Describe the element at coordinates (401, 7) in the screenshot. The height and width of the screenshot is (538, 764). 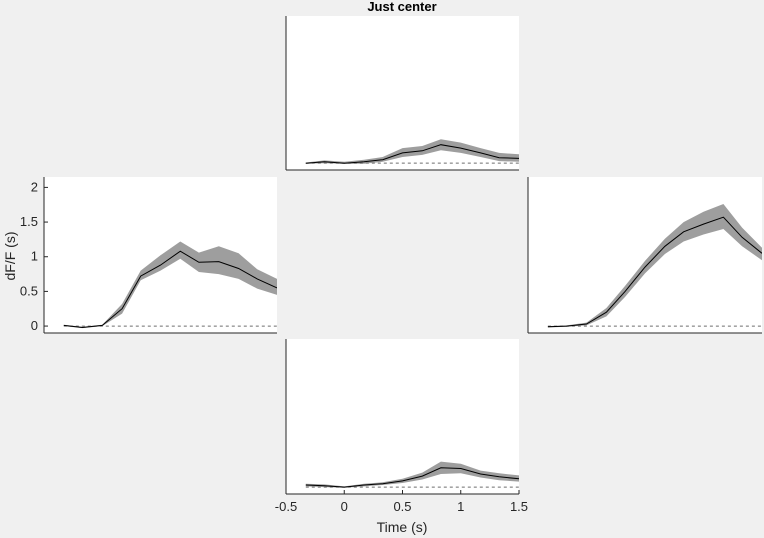
I see `figure-title: Just center` at that location.